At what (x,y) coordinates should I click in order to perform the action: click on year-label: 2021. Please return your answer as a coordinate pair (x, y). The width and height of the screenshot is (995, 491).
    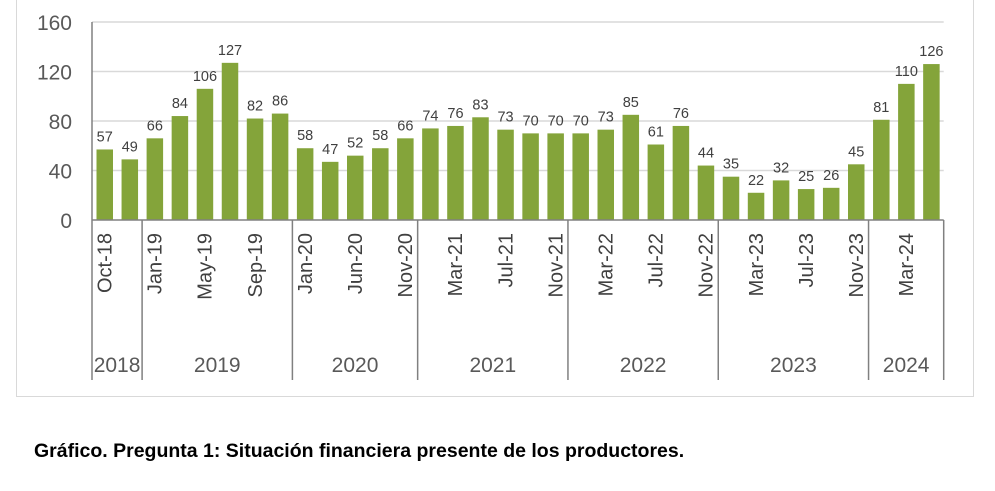
    Looking at the image, I should click on (492, 365).